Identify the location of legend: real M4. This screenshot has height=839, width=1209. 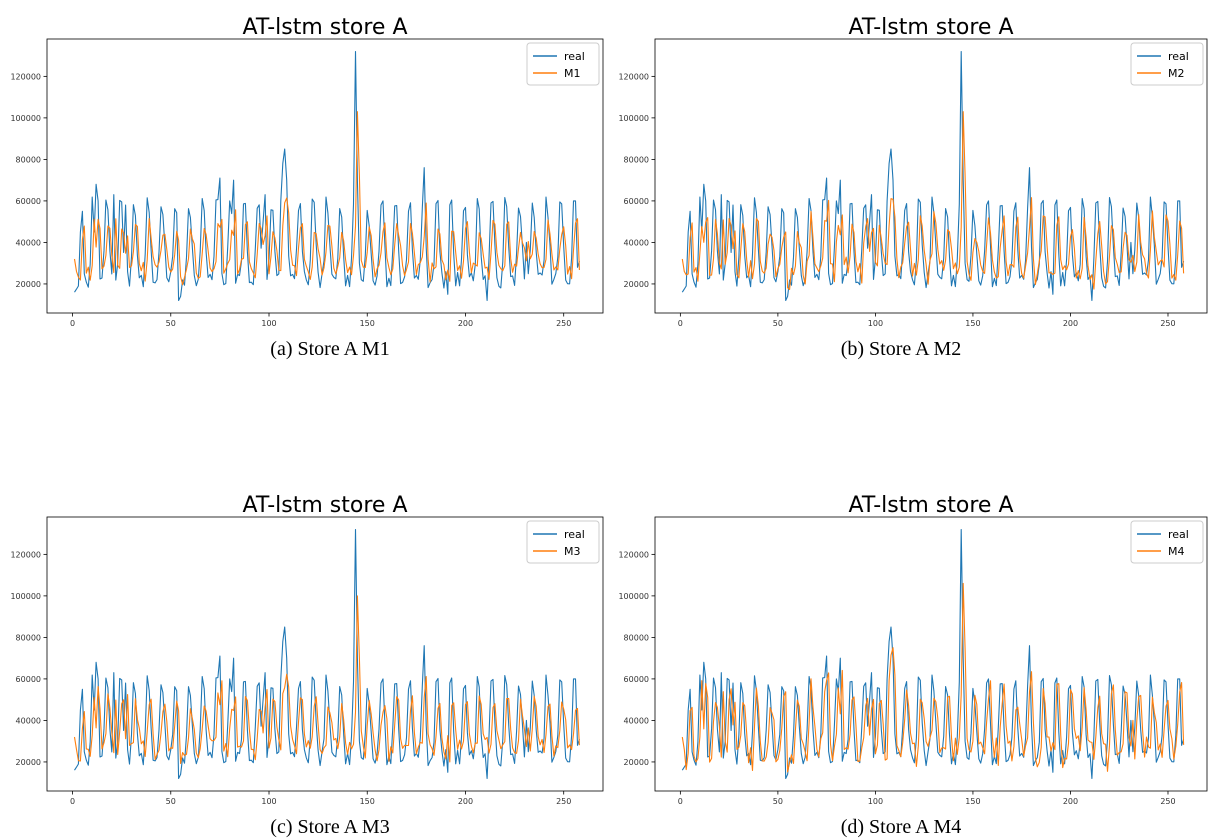
(1167, 542).